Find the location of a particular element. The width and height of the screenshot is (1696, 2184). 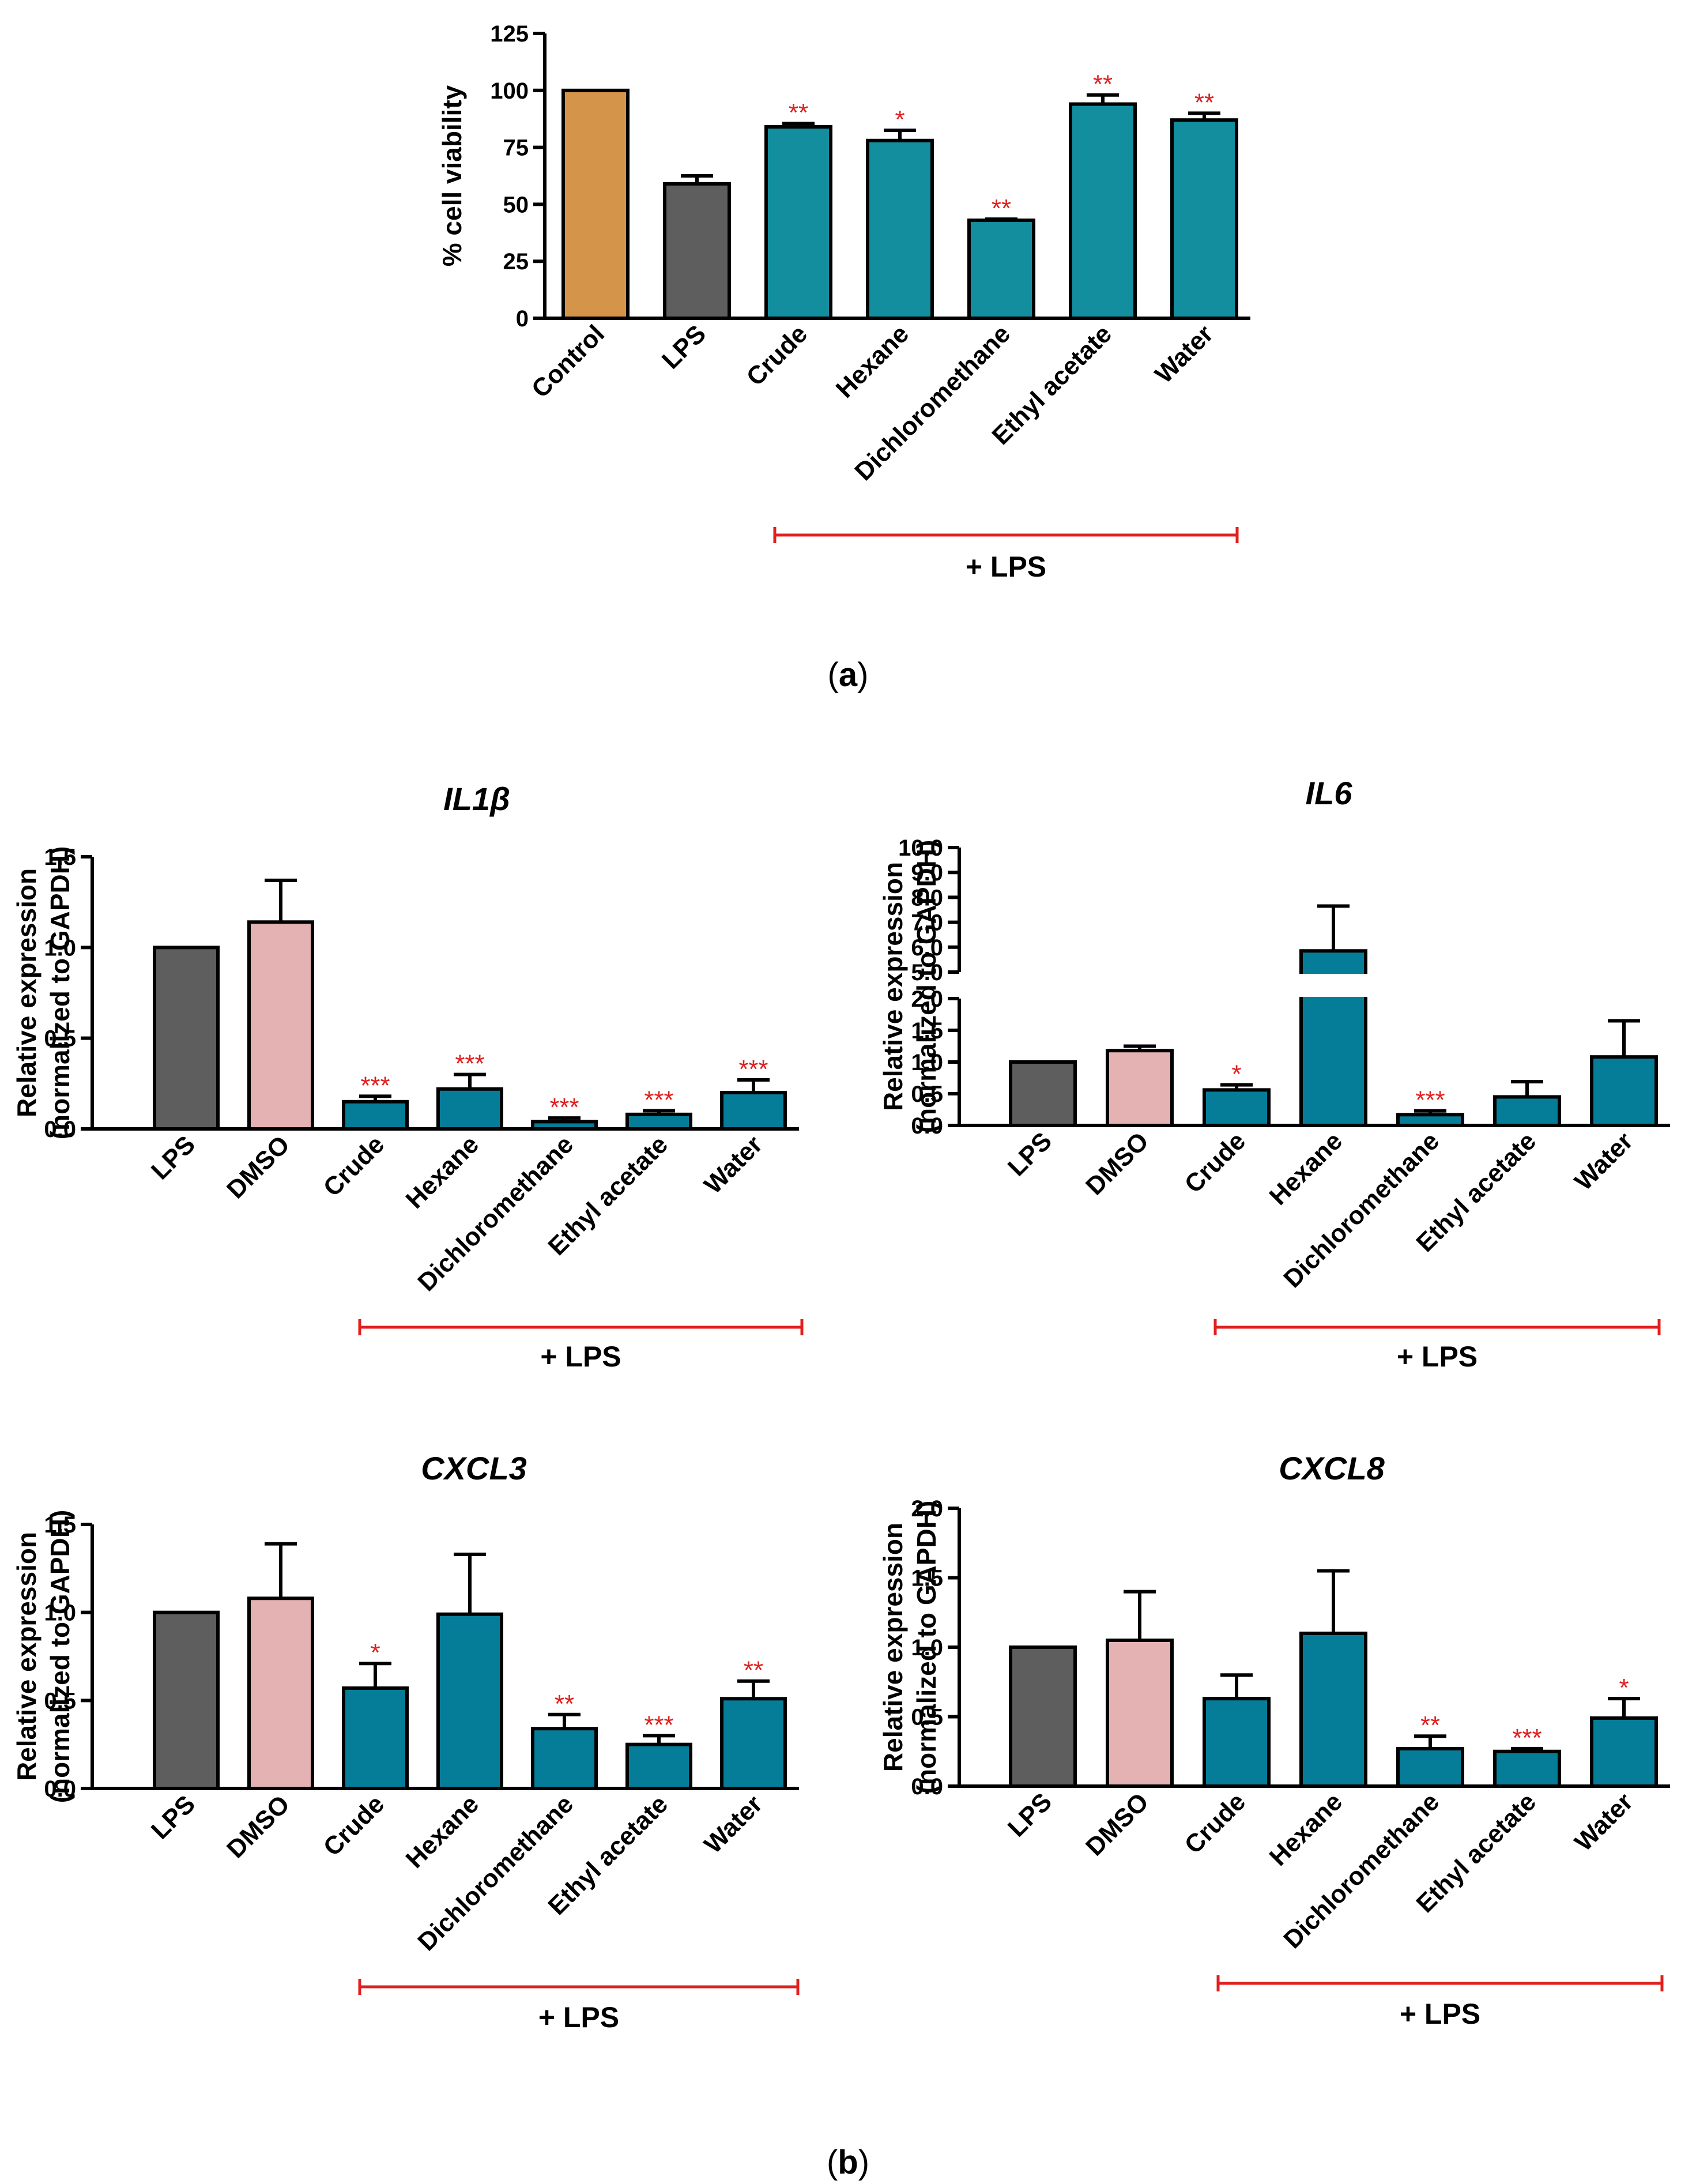

panel-label-a-letter: a is located at coordinates (849, 675).